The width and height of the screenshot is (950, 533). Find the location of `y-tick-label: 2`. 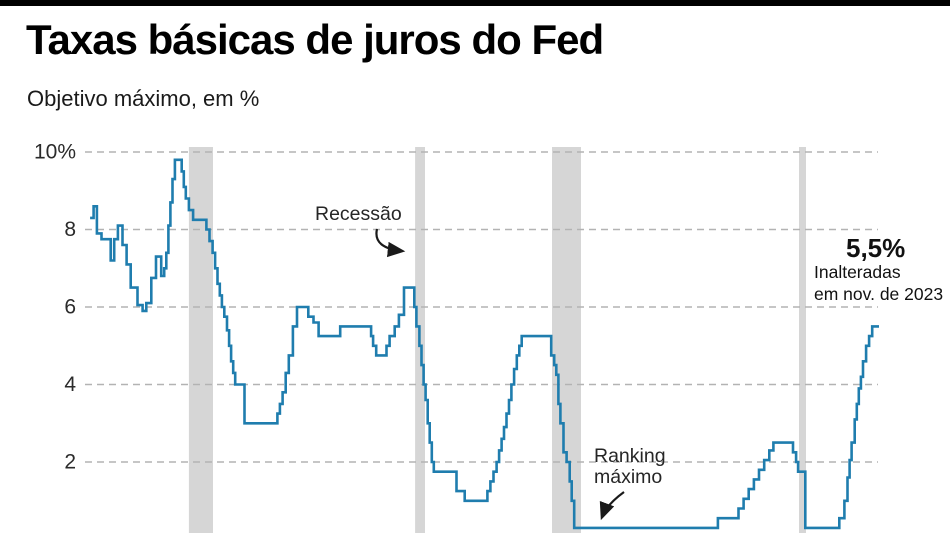

y-tick-label: 2 is located at coordinates (70, 462).